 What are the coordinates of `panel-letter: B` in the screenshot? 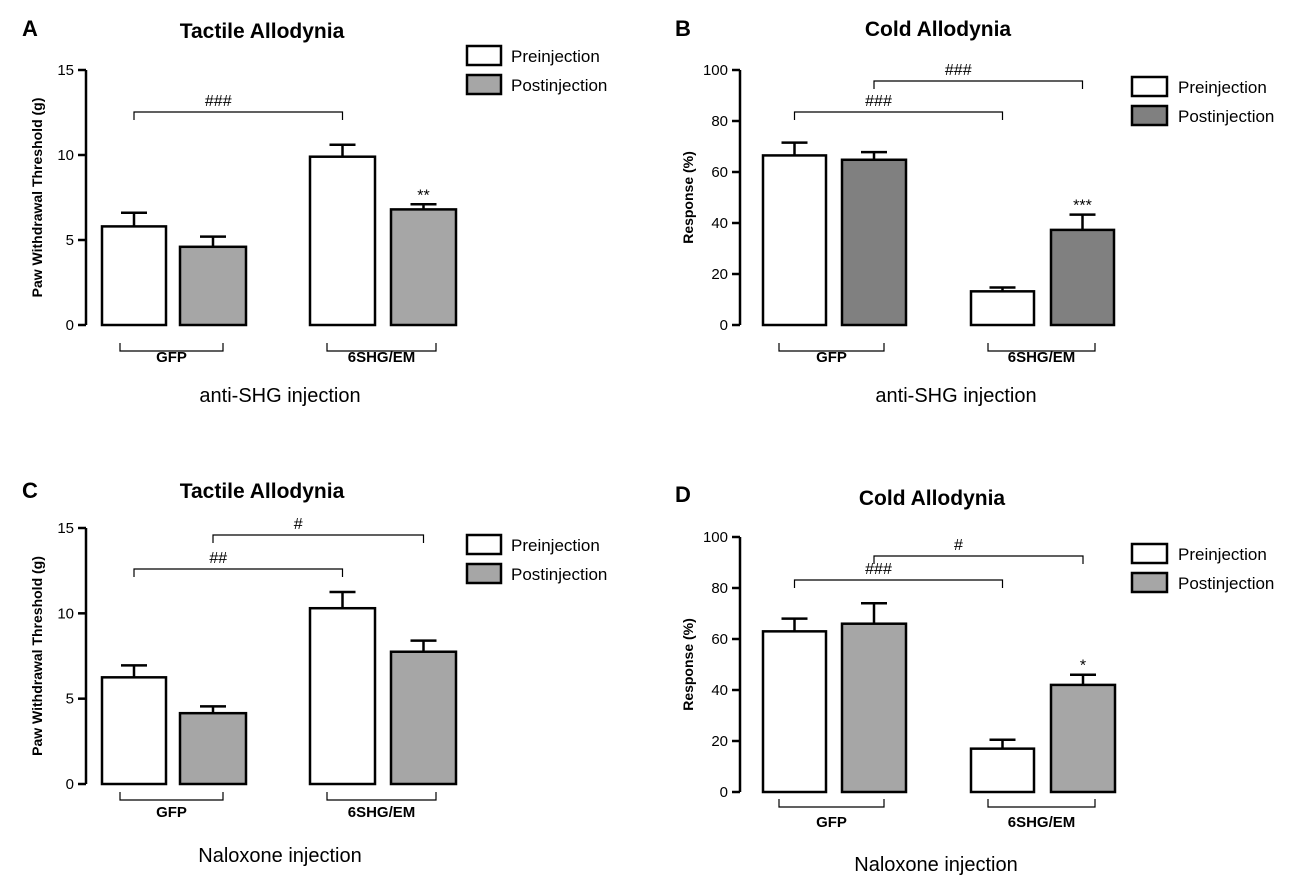 It's located at (683, 28).